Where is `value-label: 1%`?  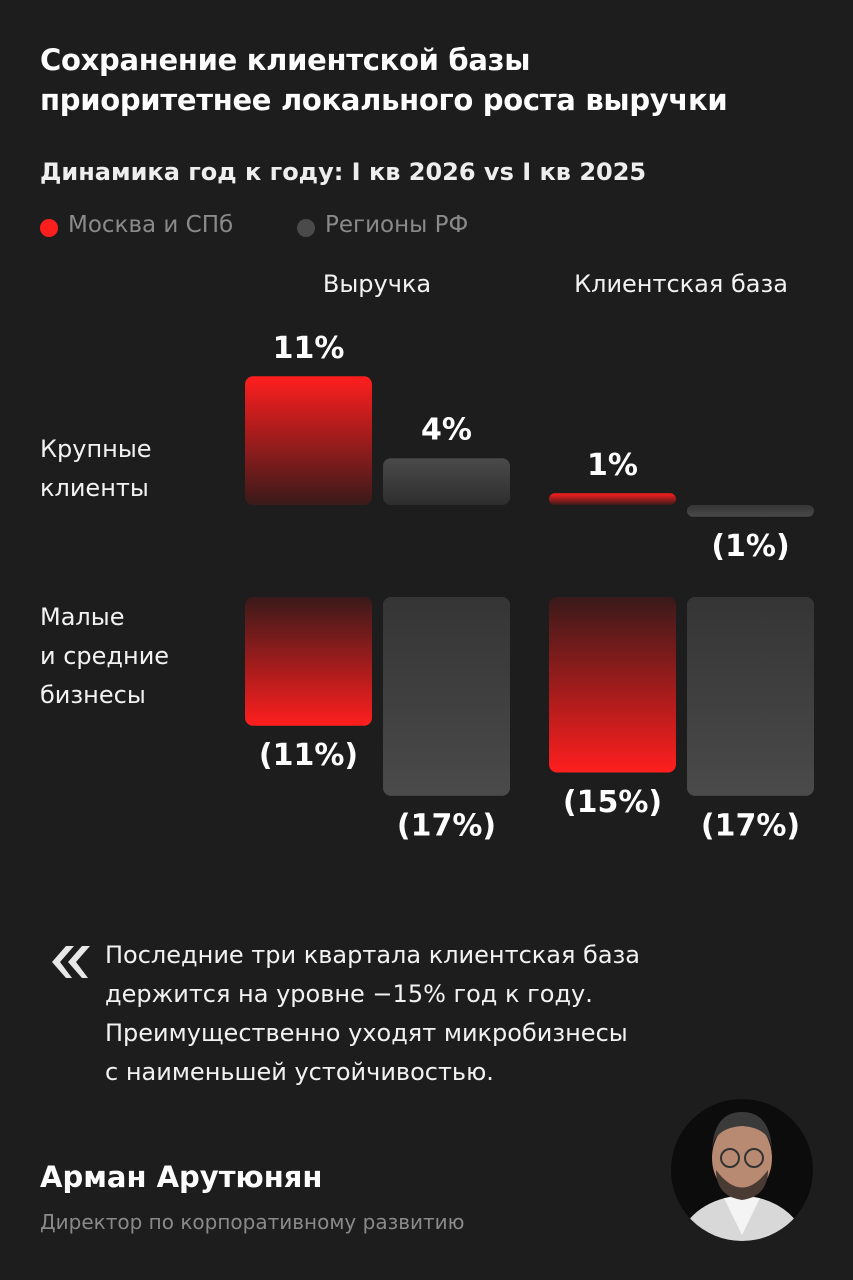
value-label: 1% is located at coordinates (612, 465).